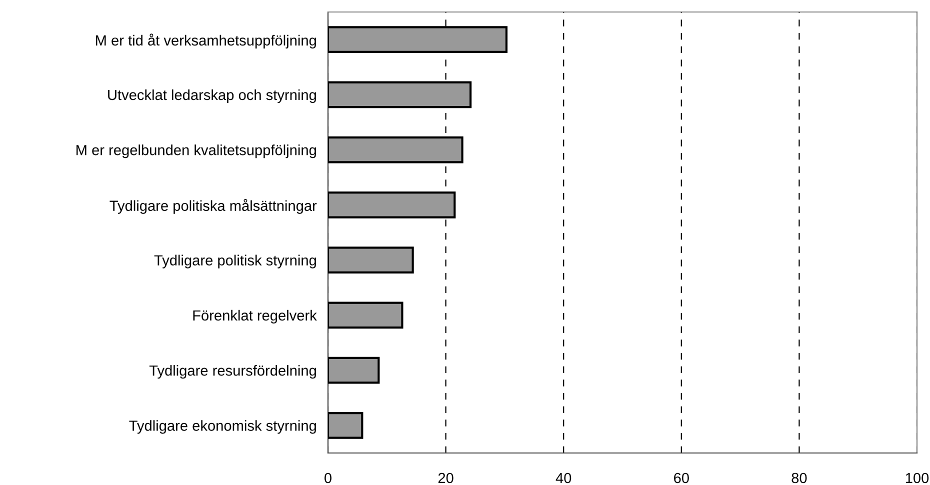  Describe the element at coordinates (328, 478) in the screenshot. I see `x-tick-label: 0` at that location.